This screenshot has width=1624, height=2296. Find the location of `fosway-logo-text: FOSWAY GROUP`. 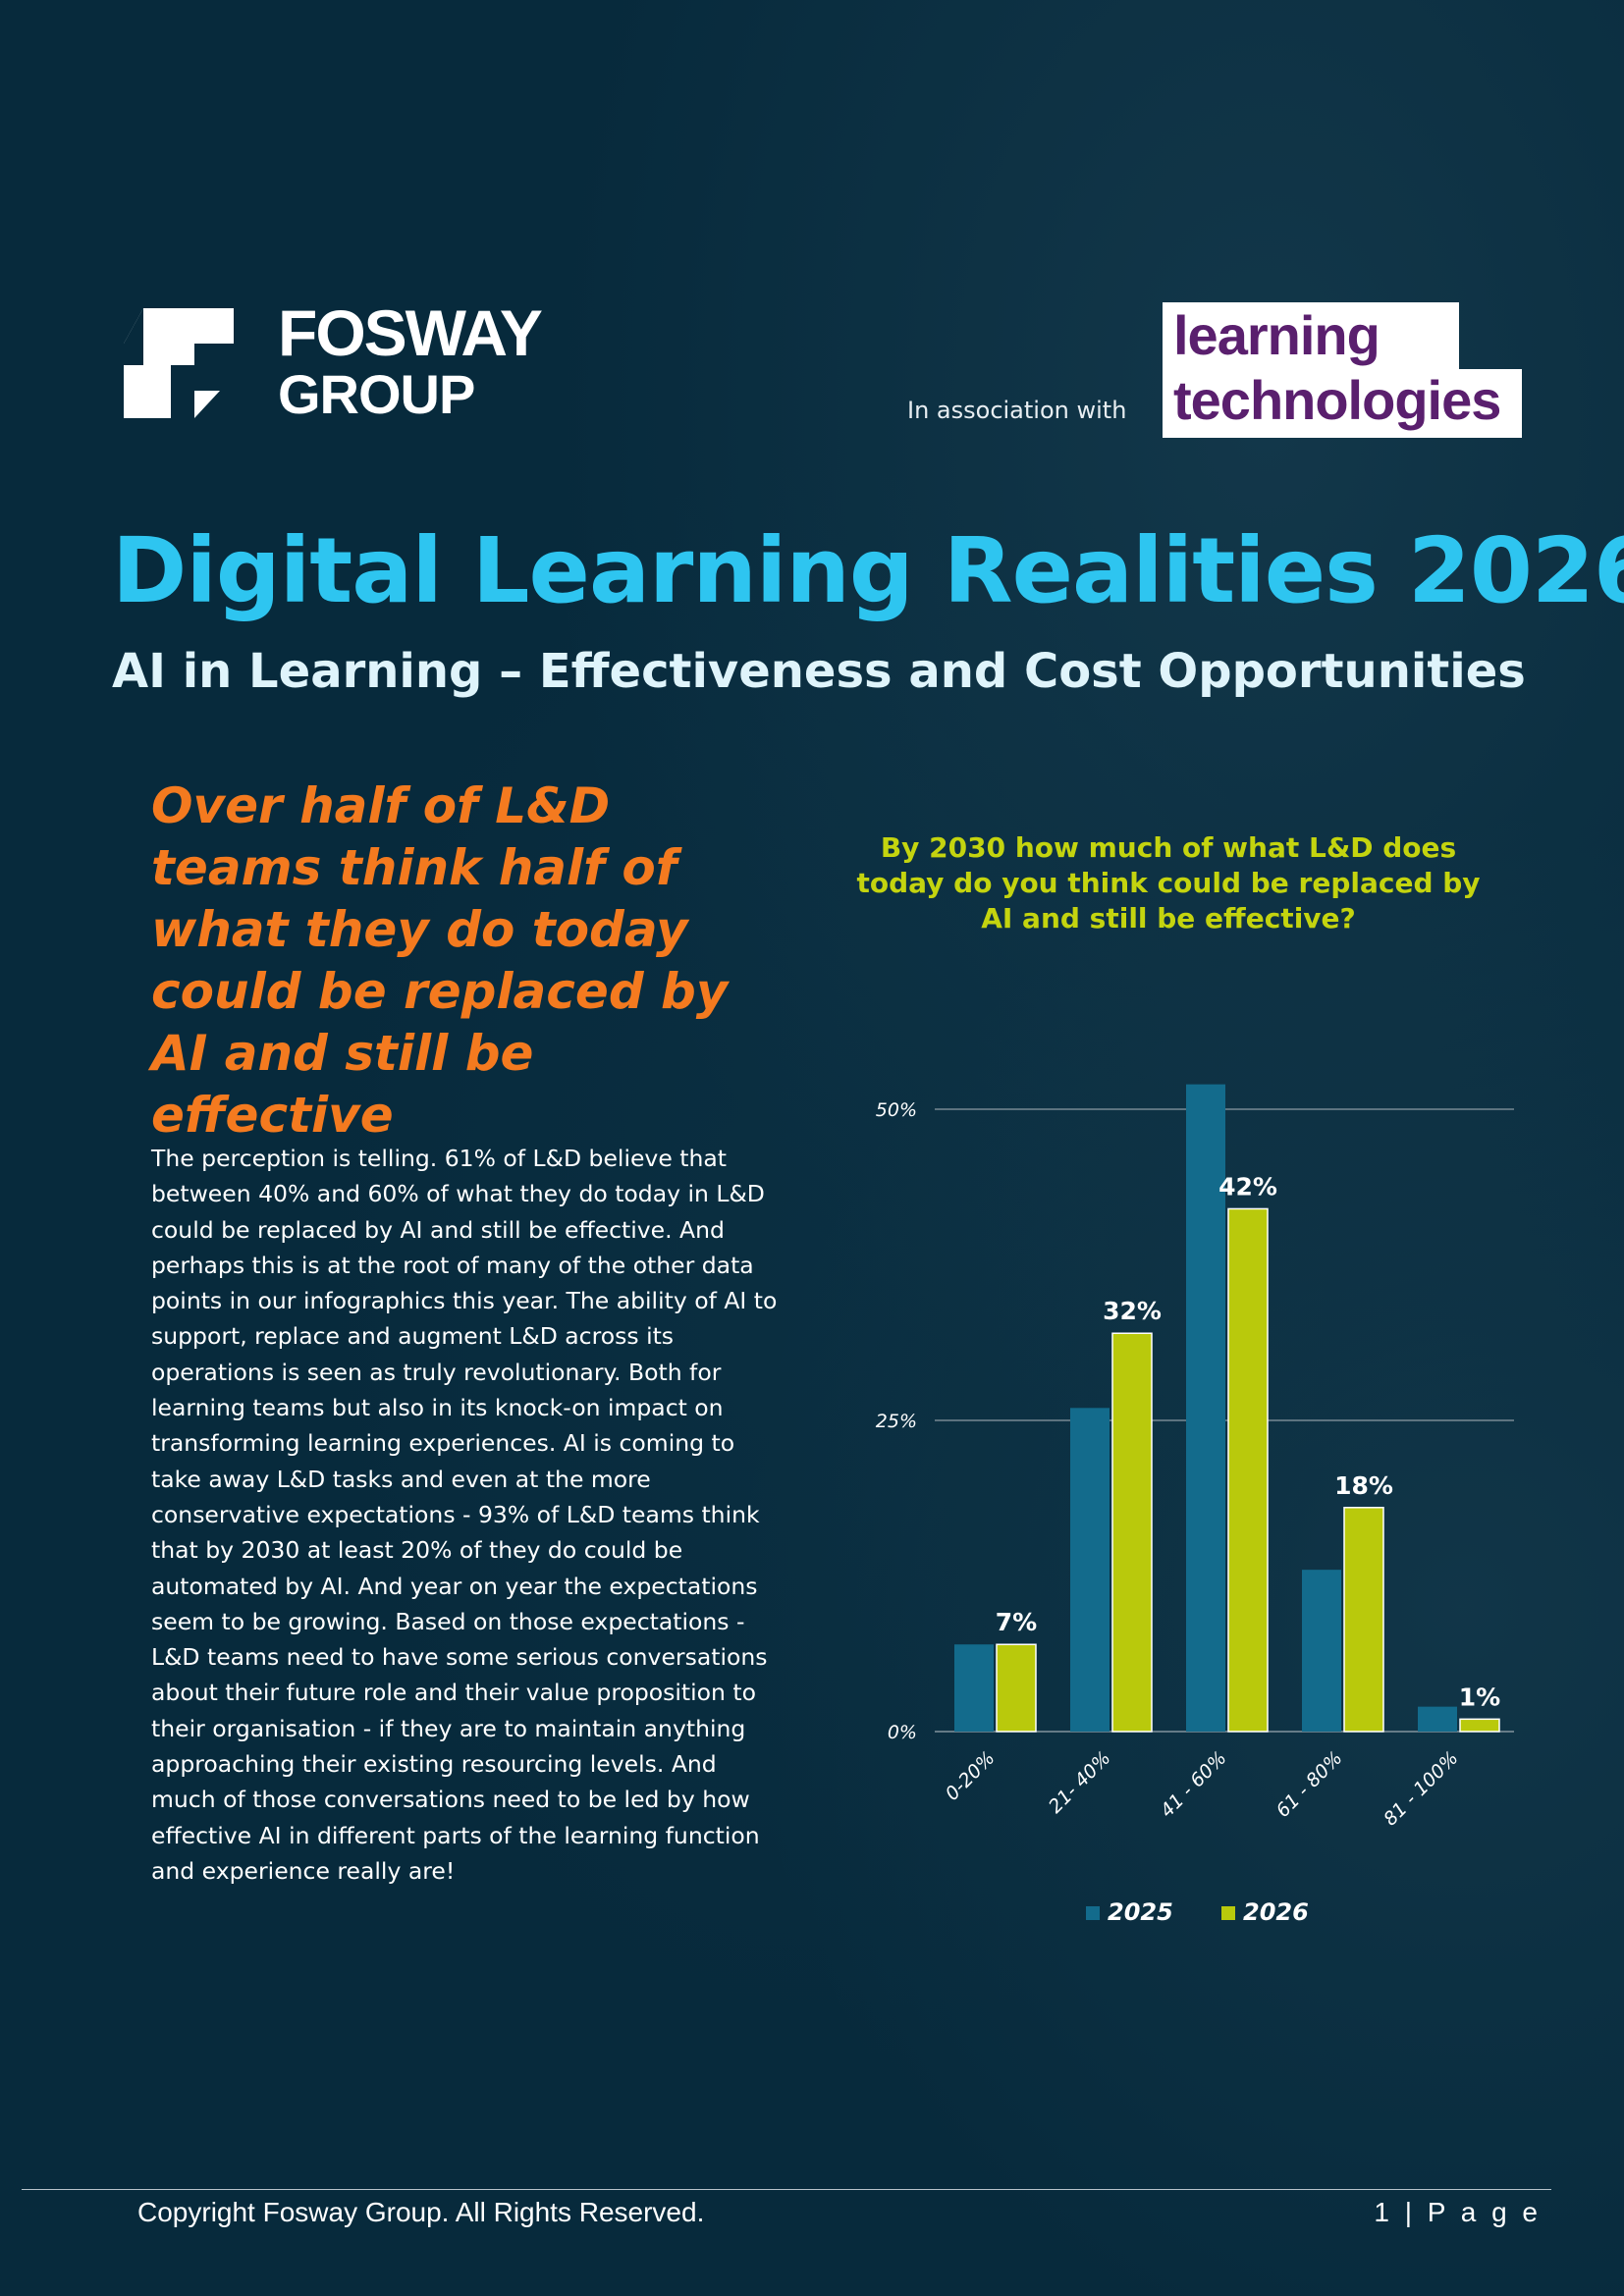

fosway-logo-text: FOSWAY GROUP is located at coordinates (410, 361).